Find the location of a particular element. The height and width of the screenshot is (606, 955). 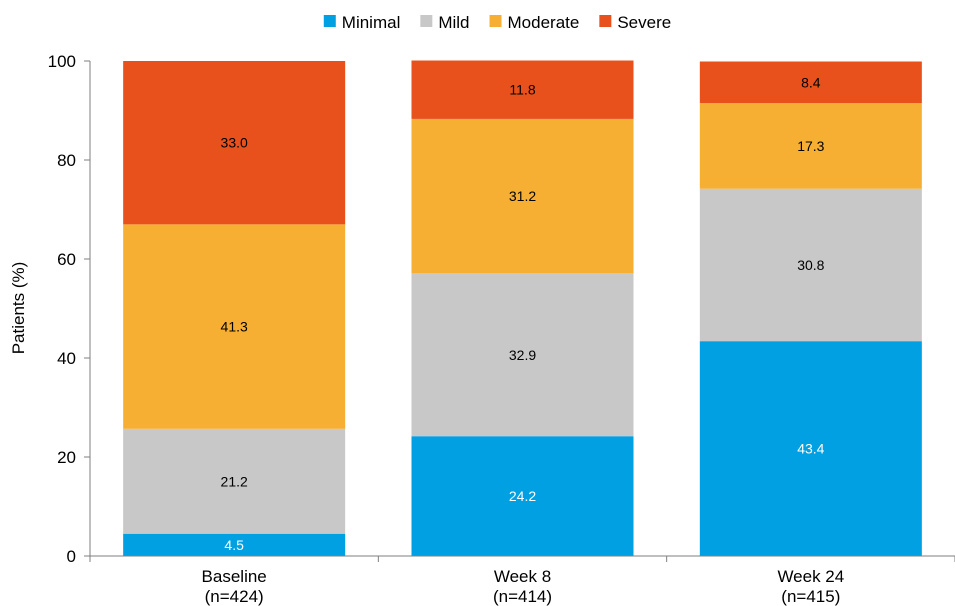

legend-swatch-minimal is located at coordinates (329, 21).